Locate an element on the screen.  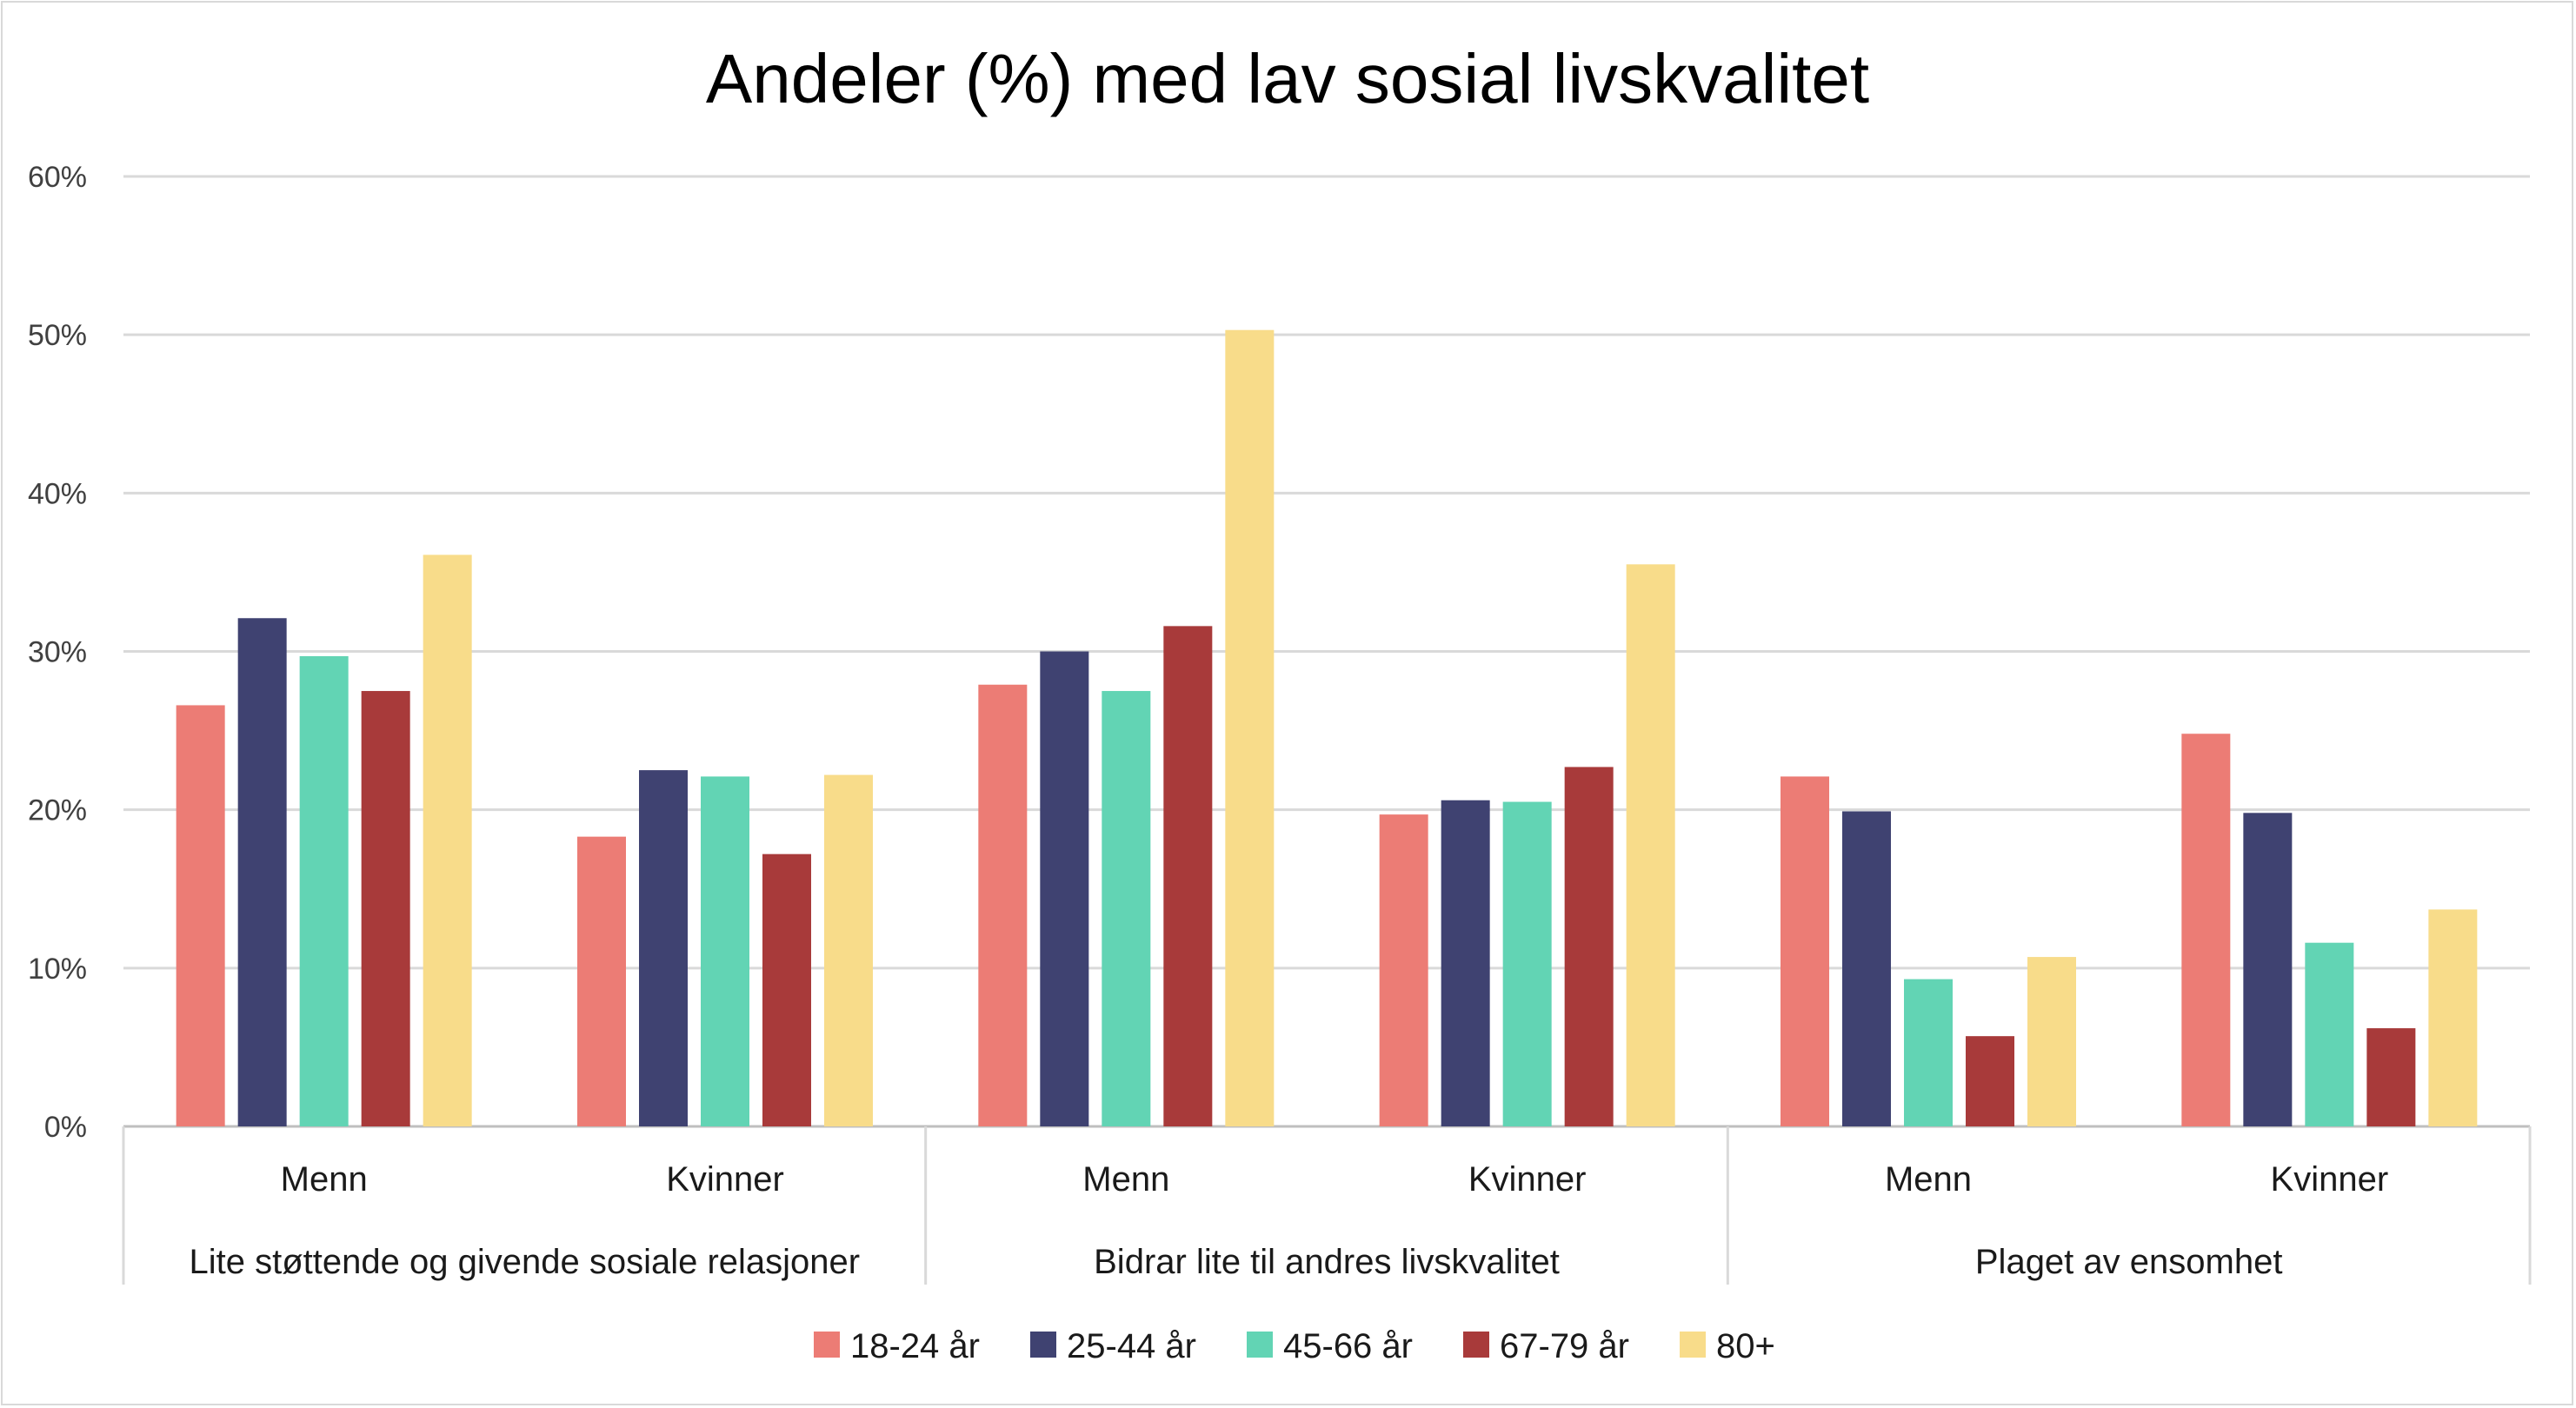
y-axis-ticks: 0% 10% 20% 30% 40% 50% 60% is located at coordinates (57, 652).